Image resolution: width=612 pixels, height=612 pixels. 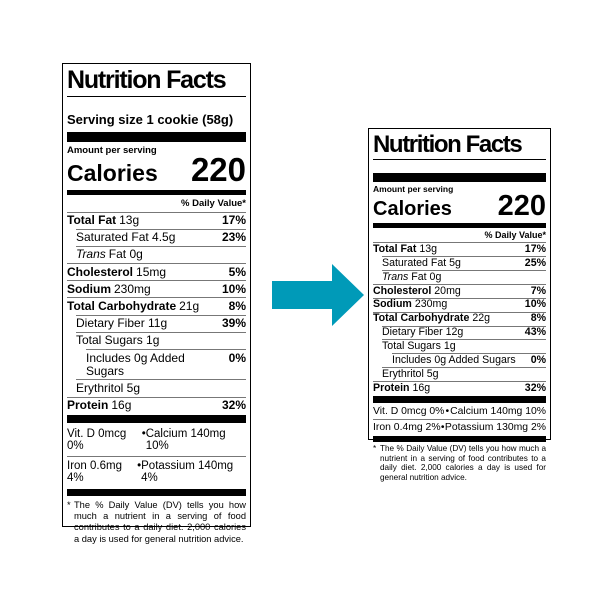 What do you see at coordinates (402, 290) in the screenshot?
I see `nutrient-name: Cholesterol` at bounding box center [402, 290].